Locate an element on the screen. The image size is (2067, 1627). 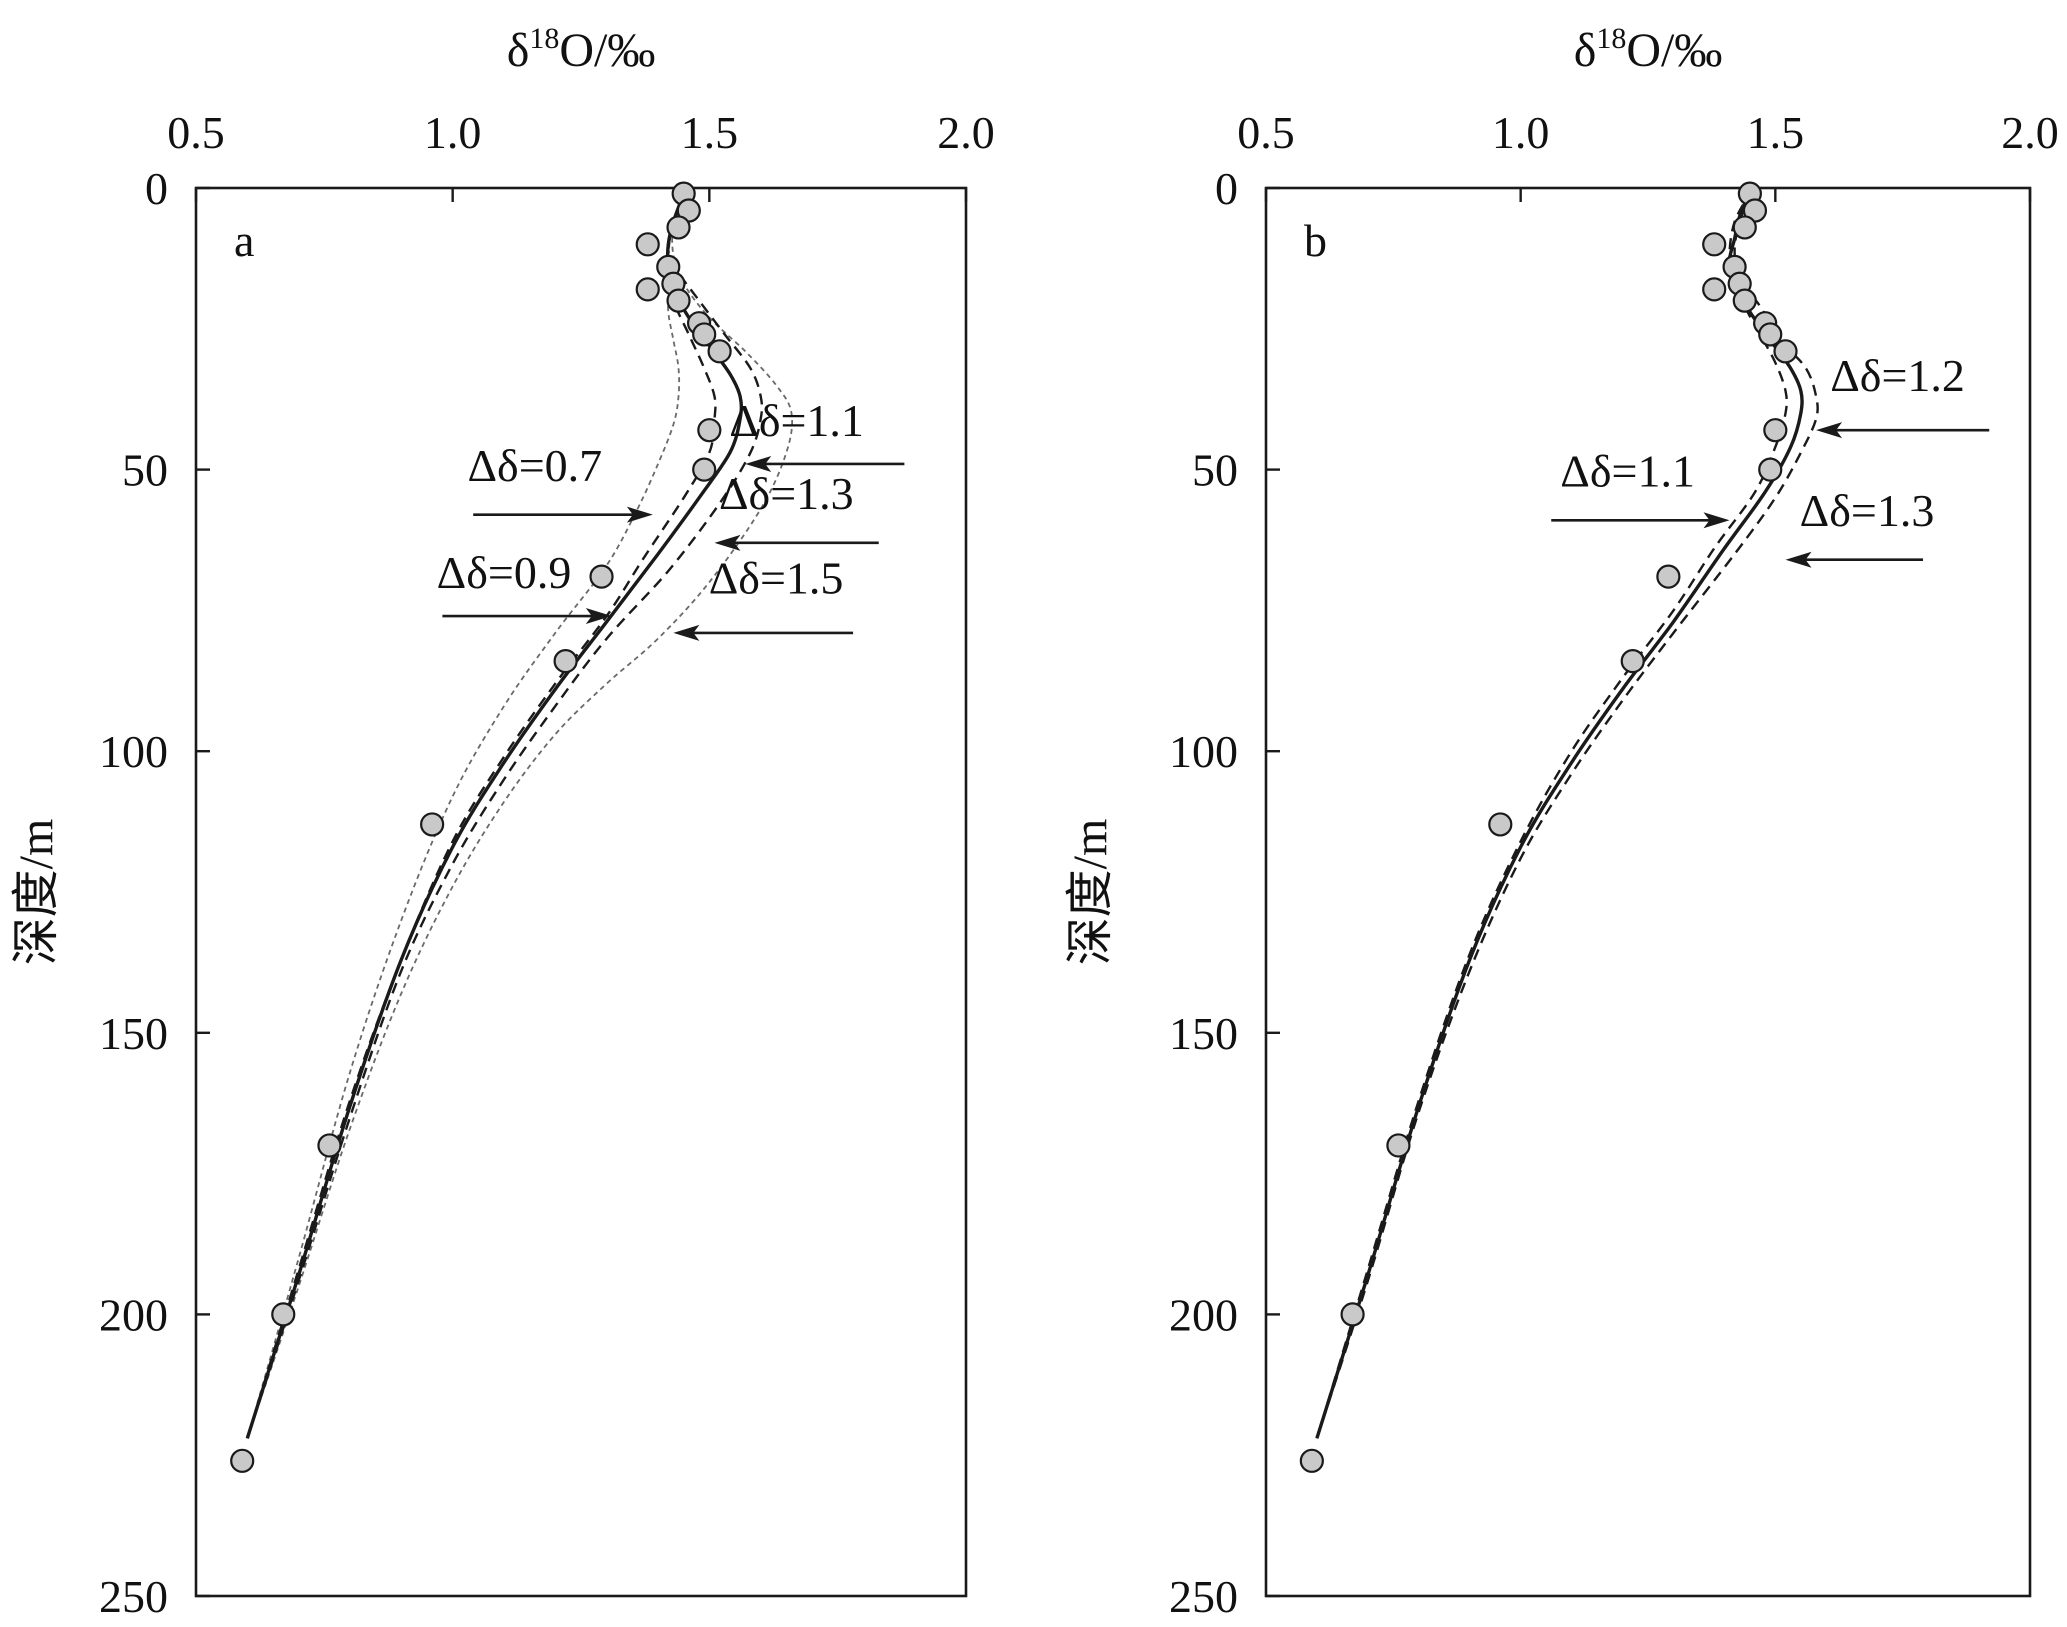
panel-letter: a is located at coordinates (244, 240).